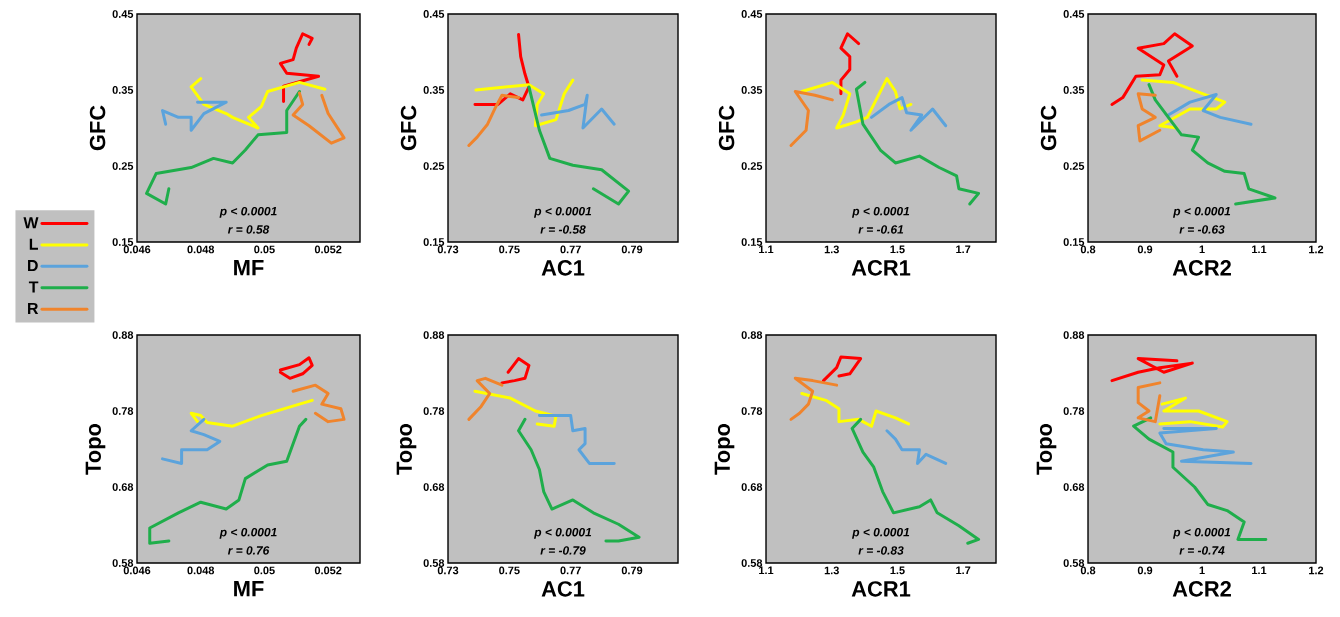  I want to click on x-tick-label: 1.7, so click(963, 249).